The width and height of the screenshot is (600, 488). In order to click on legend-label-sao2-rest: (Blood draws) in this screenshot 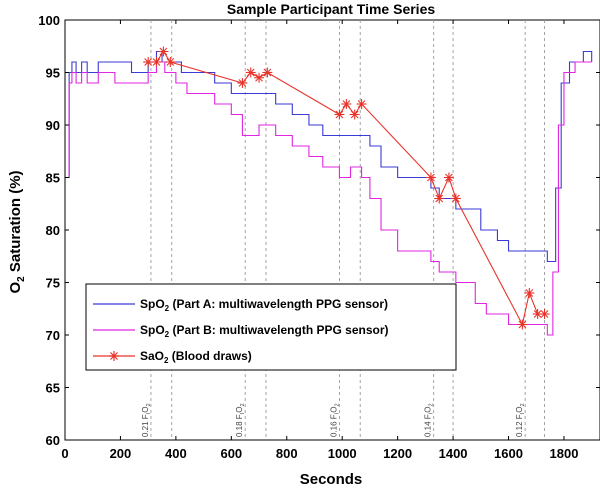, I will do `click(209, 356)`.